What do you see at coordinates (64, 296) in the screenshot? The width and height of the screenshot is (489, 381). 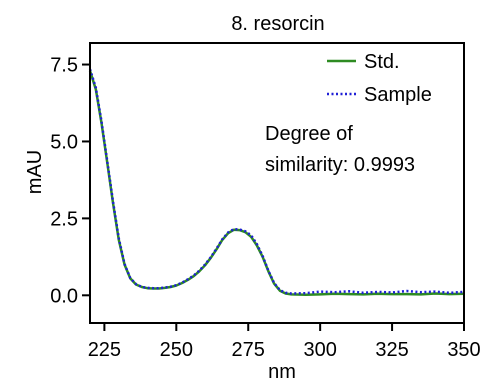 I see `y-tick-label: 0.0` at bounding box center [64, 296].